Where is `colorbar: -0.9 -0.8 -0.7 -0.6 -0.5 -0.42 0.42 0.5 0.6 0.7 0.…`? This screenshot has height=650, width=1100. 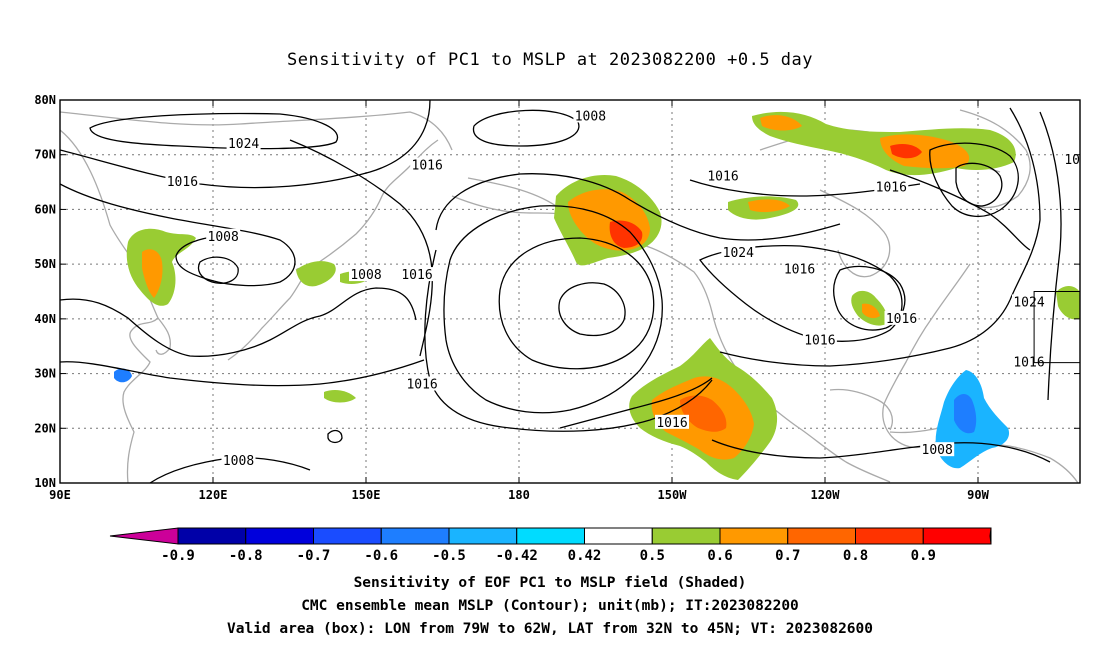 colorbar: -0.9 -0.8 -0.7 -0.6 -0.5 -0.42 0.42 0.5 0.6 0.7 0.… is located at coordinates (550, 545).